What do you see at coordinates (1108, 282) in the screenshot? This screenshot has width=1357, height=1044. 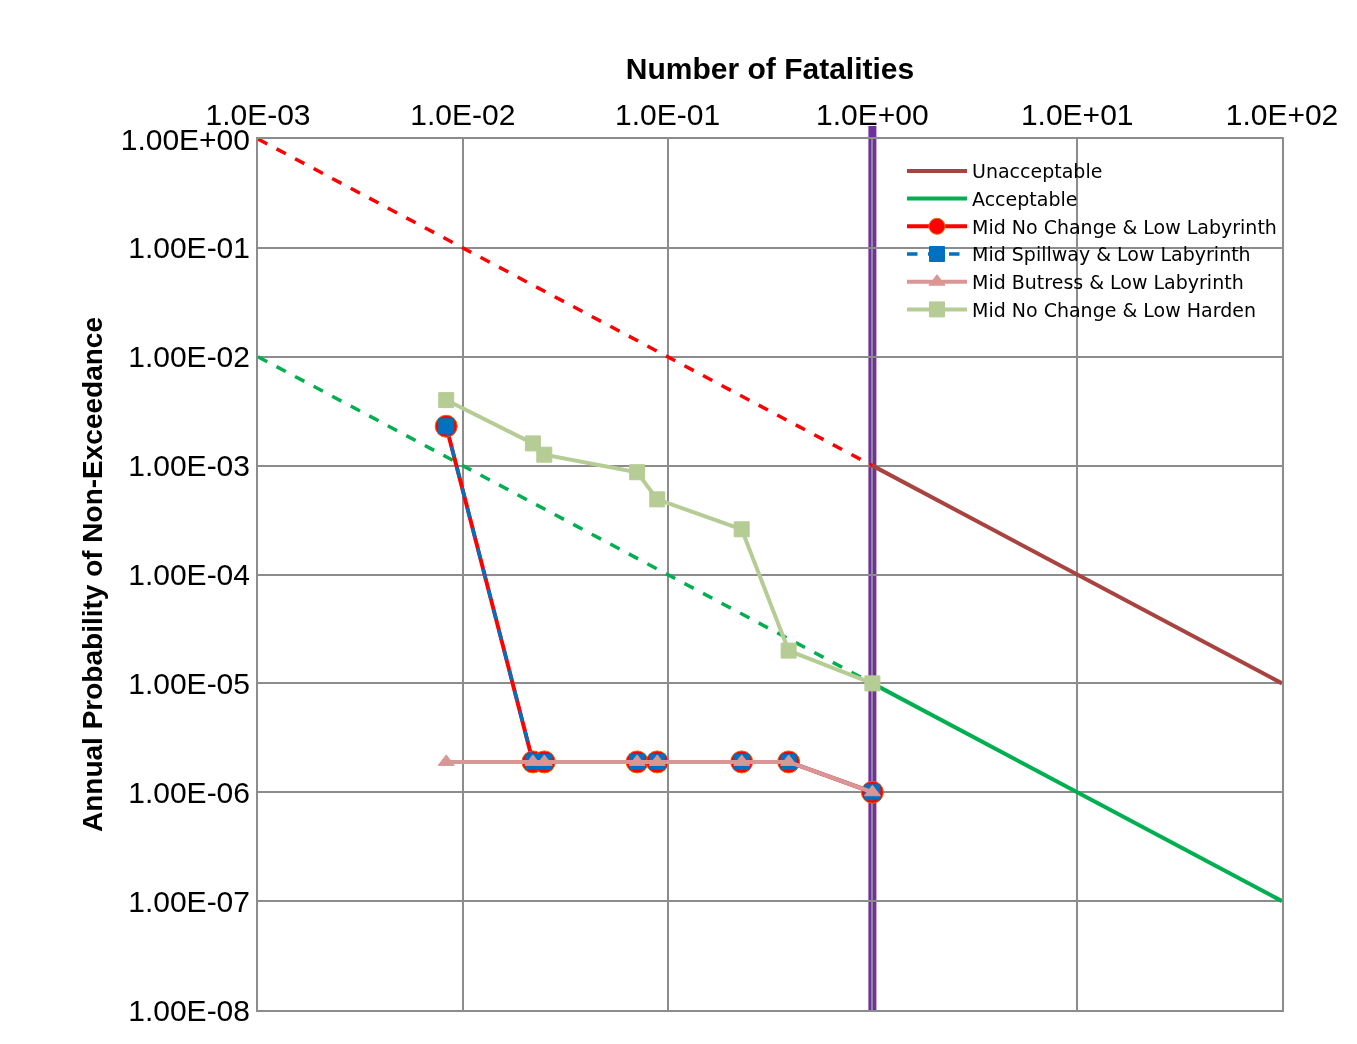 I see `legend-label: Mid Butress & Low Labyrinth` at bounding box center [1108, 282].